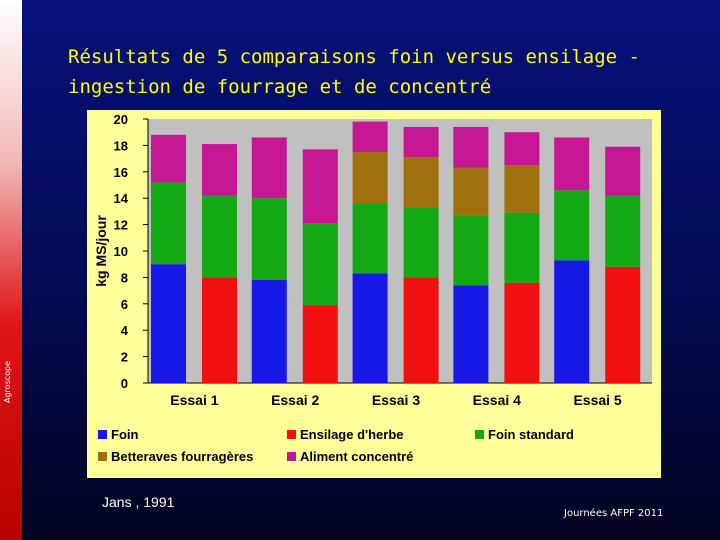  I want to click on y-tick-label: 8, so click(124, 277).